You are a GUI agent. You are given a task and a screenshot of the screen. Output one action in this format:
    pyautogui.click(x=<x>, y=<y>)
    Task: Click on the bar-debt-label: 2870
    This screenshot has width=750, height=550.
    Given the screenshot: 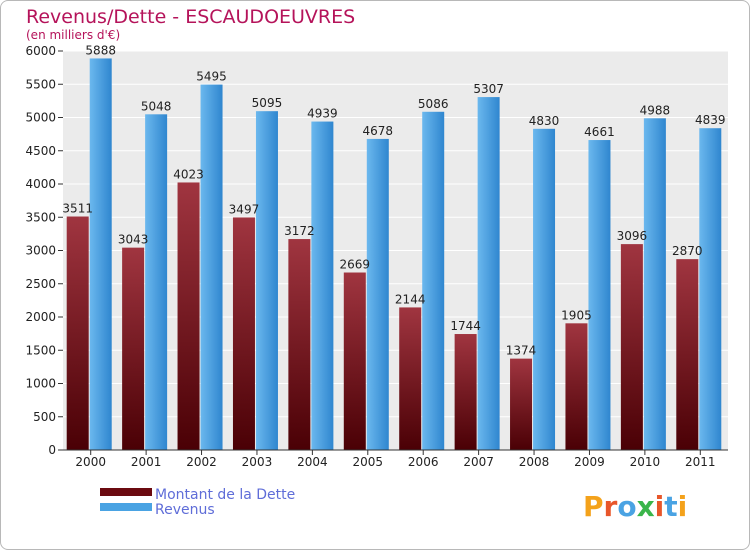 What is the action you would take?
    pyautogui.click(x=687, y=251)
    